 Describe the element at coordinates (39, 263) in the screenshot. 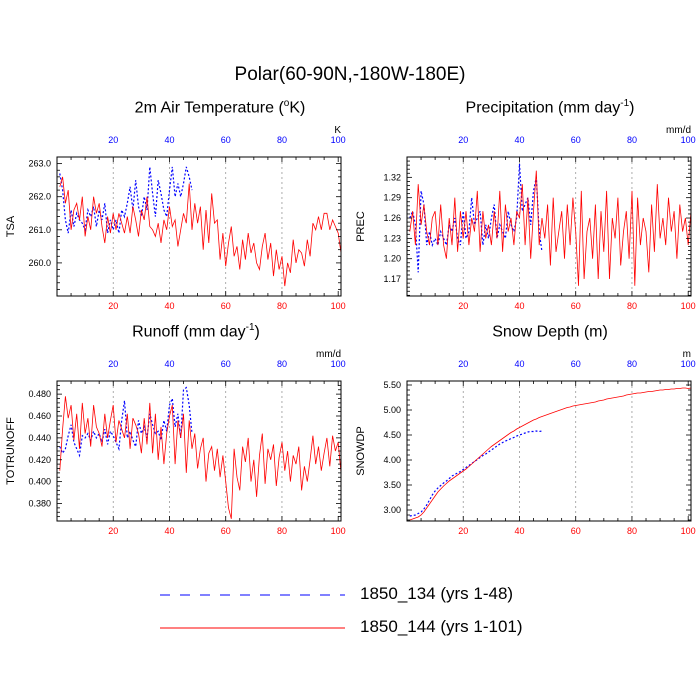

I see `y-tick-label: 260.0` at that location.